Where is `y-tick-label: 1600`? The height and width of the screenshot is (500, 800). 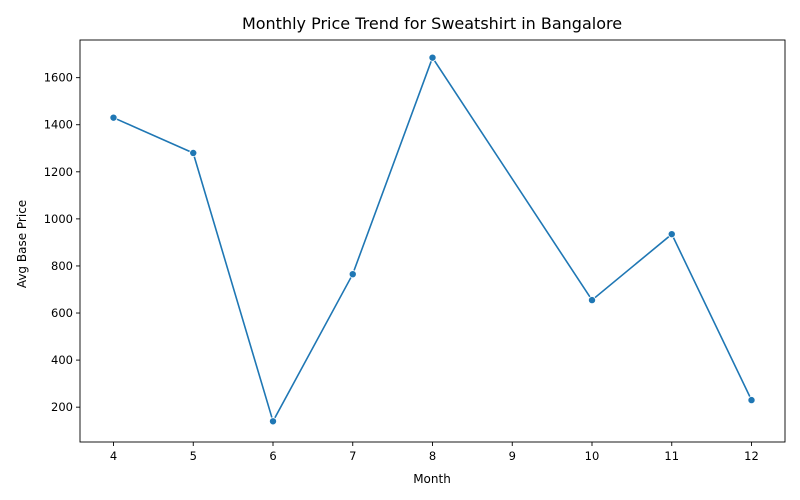 y-tick-label: 1600 is located at coordinates (58, 78).